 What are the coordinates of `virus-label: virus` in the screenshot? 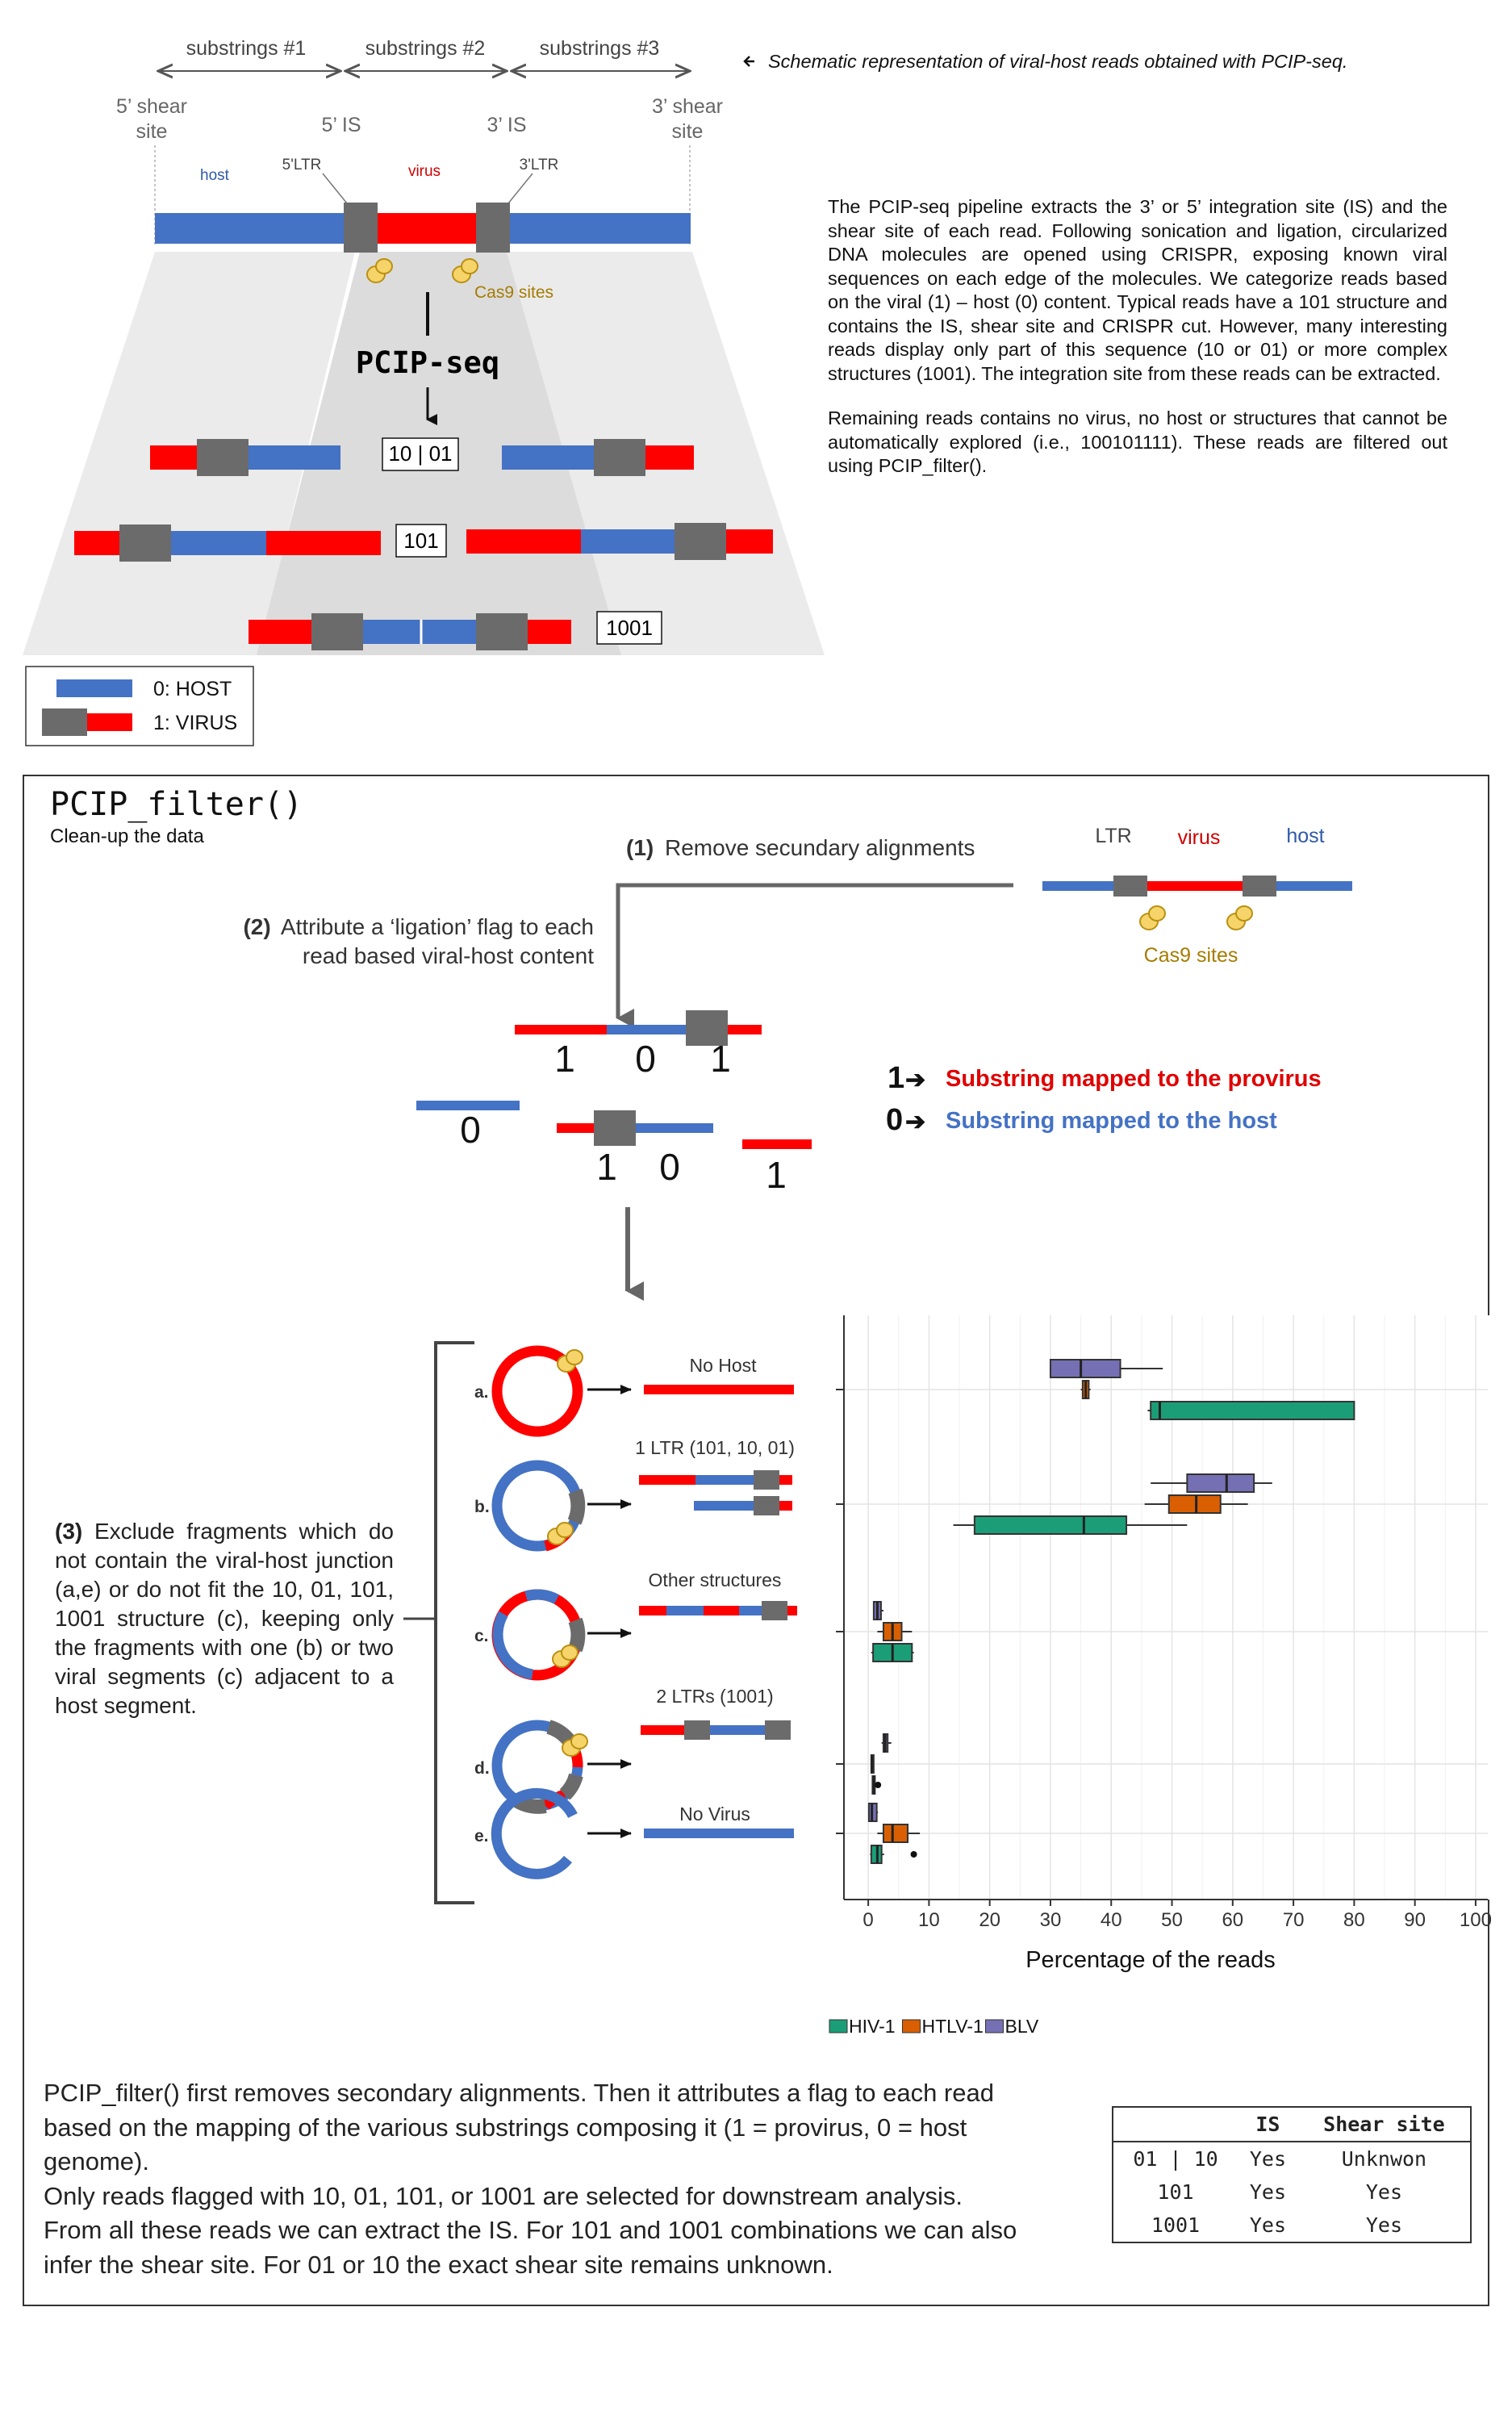 It's located at (424, 171).